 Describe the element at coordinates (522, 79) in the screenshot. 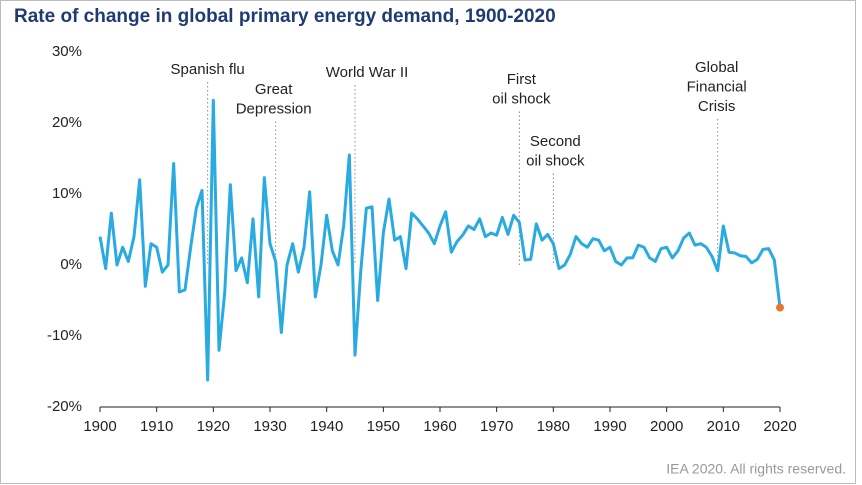

I see `annotation-label: First` at that location.